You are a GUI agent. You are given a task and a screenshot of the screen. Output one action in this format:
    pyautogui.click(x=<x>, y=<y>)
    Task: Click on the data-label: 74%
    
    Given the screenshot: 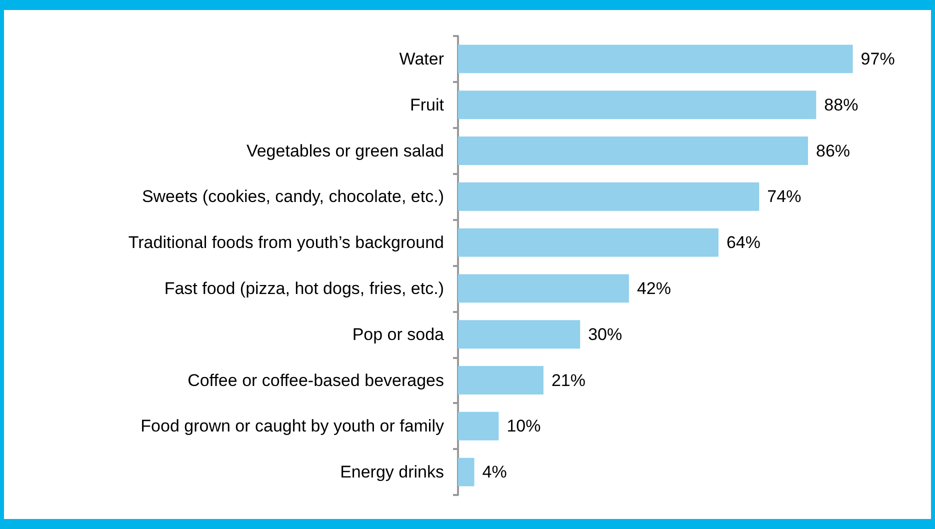 What is the action you would take?
    pyautogui.click(x=784, y=196)
    